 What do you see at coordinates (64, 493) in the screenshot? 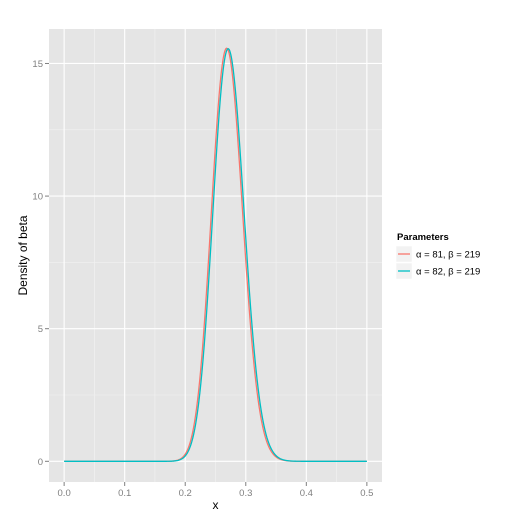
I see `x-tick-label: 0.0` at bounding box center [64, 493].